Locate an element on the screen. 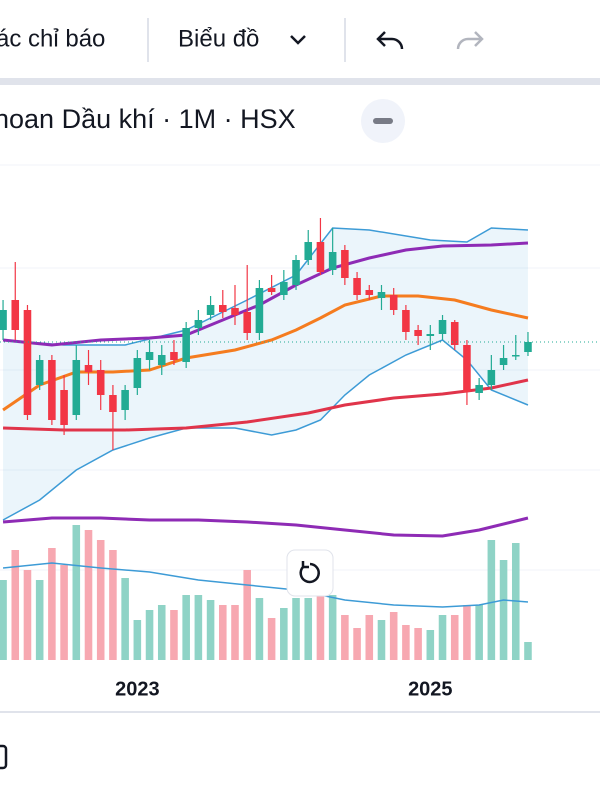  symbol-title: hoan Dầu khí · 1M · HSX is located at coordinates (148, 119).